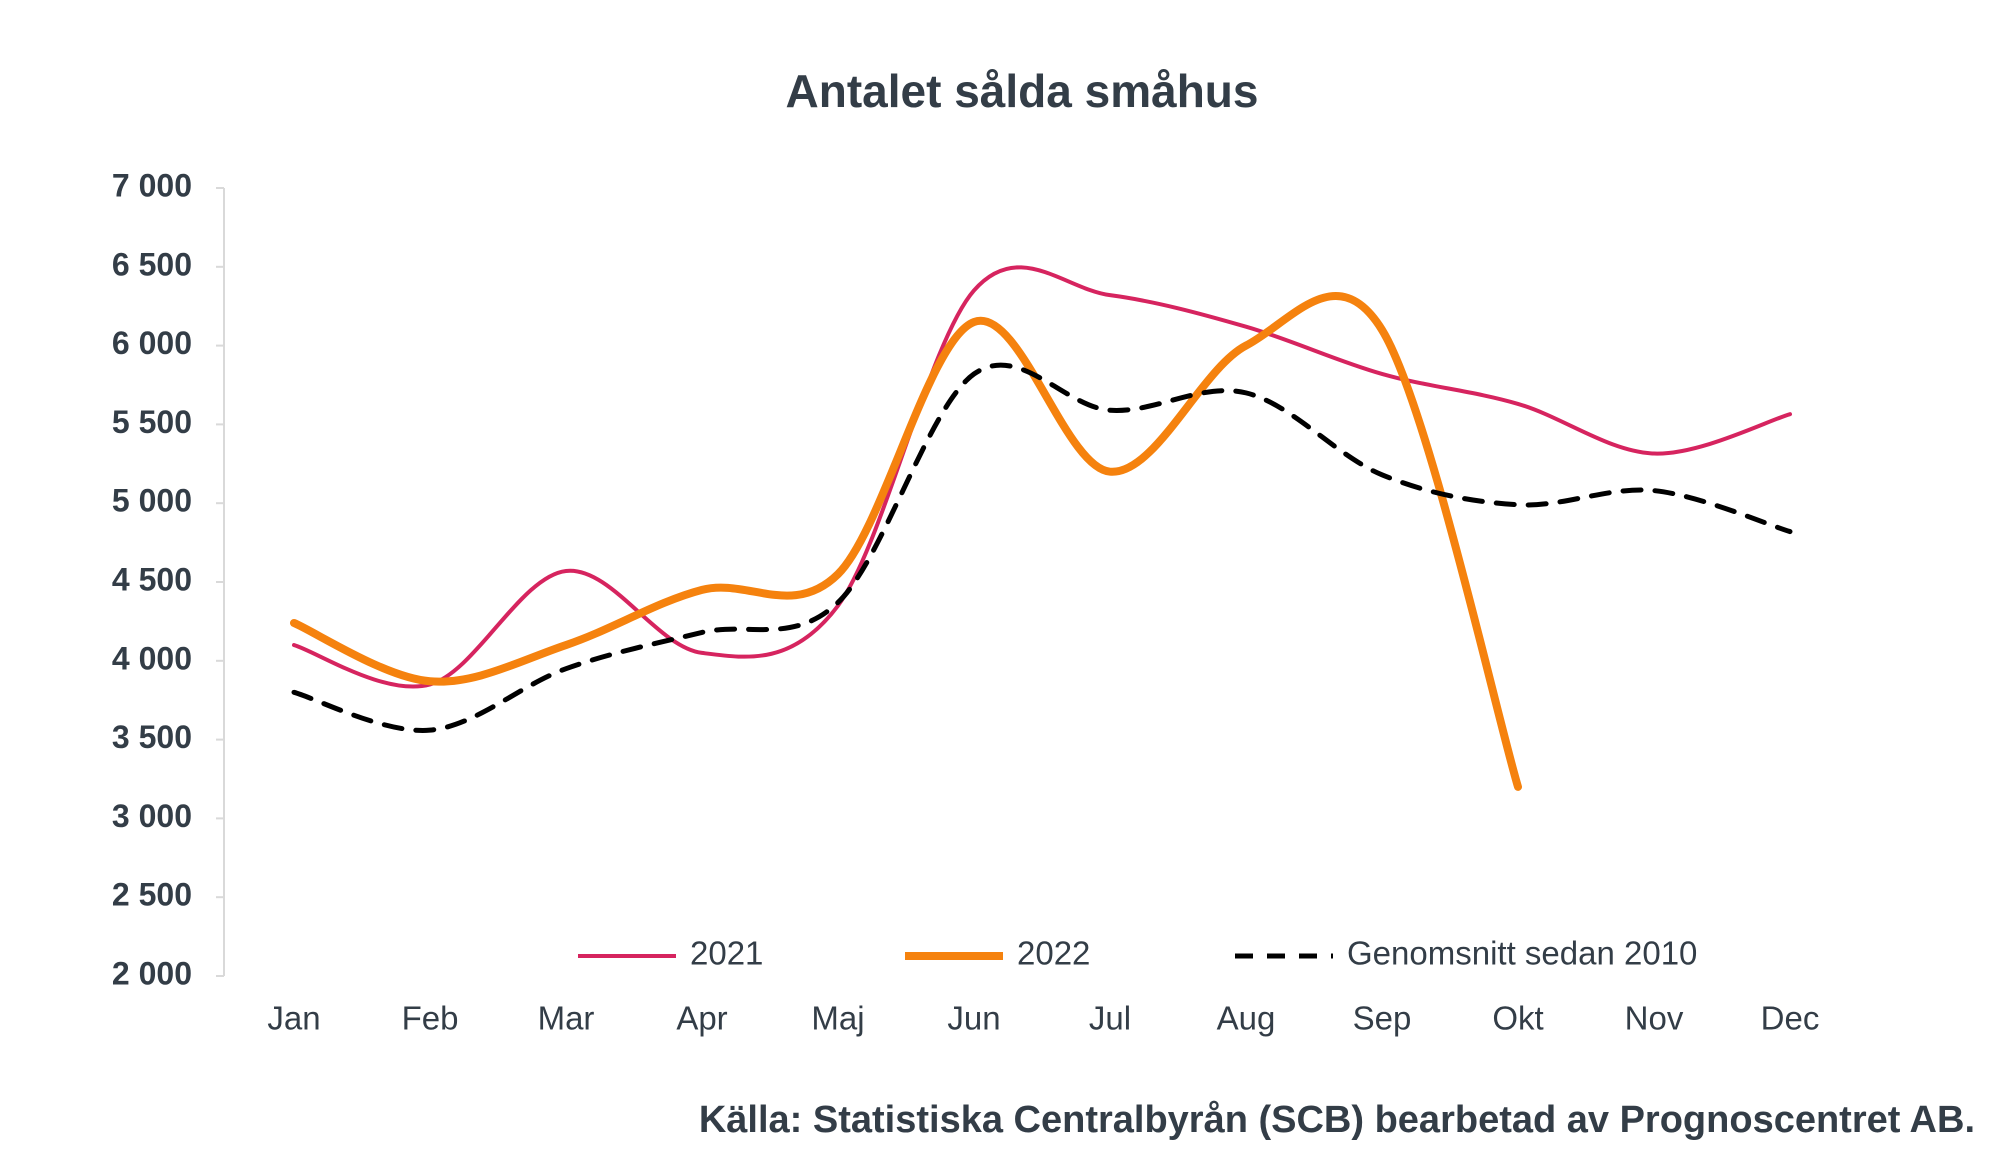 The height and width of the screenshot is (1163, 2000). What do you see at coordinates (837, 1018) in the screenshot?
I see `x-tick-label: Maj` at bounding box center [837, 1018].